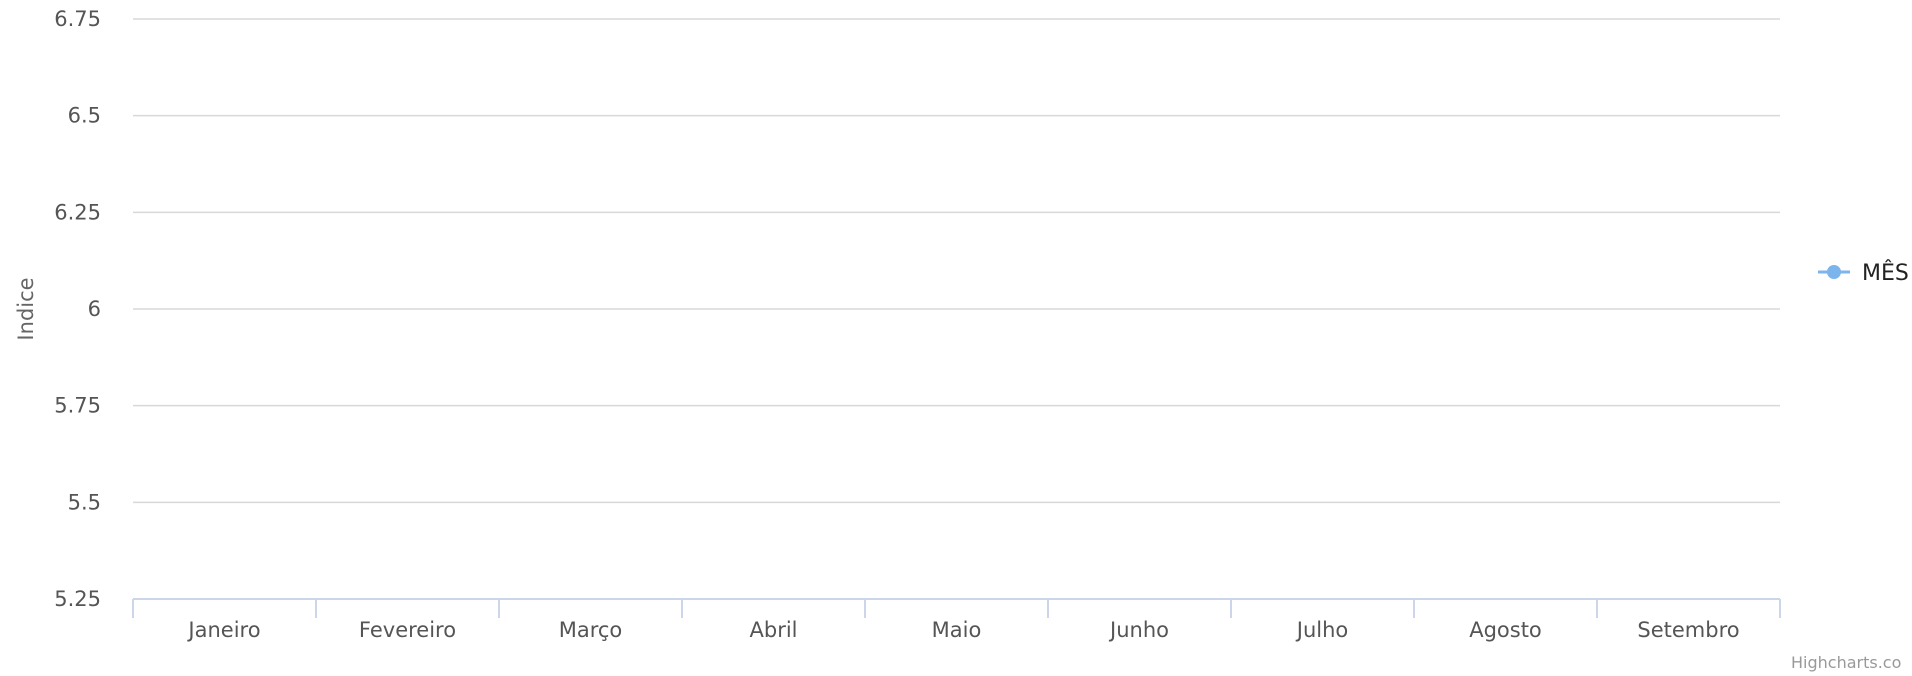  I want to click on credits-link: Highcharts.co, so click(1846, 662).